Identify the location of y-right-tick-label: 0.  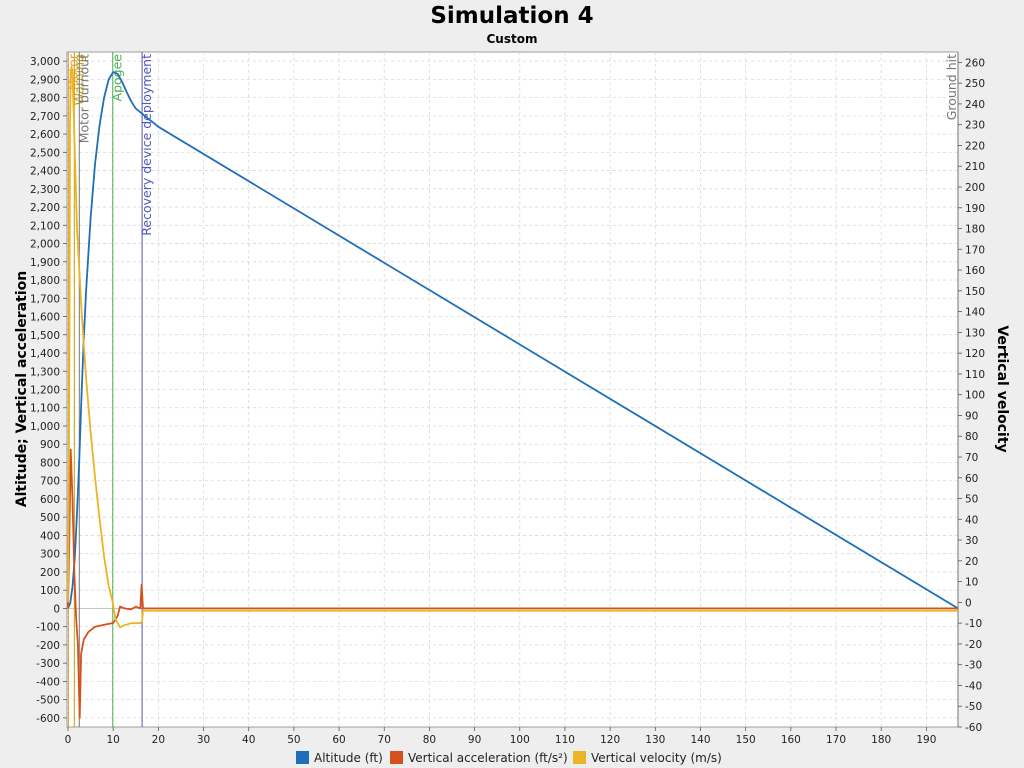
(968, 603).